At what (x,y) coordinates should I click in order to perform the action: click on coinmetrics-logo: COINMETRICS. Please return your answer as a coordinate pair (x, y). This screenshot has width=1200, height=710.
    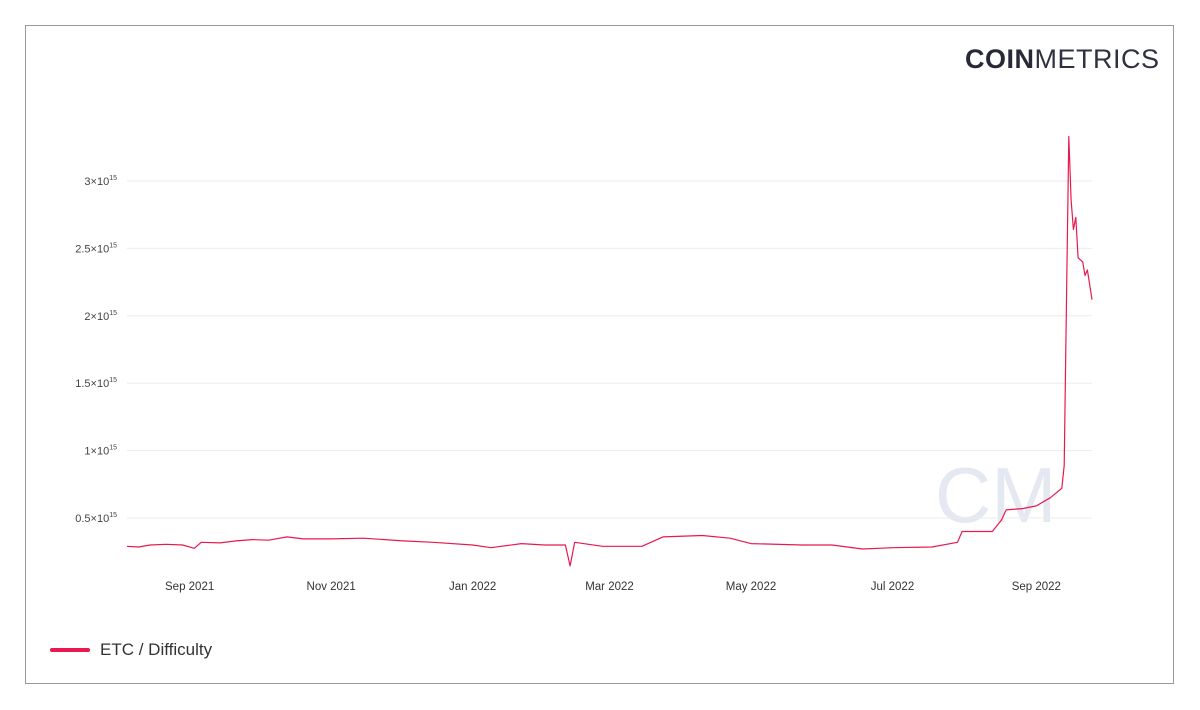
    Looking at the image, I should click on (1062, 59).